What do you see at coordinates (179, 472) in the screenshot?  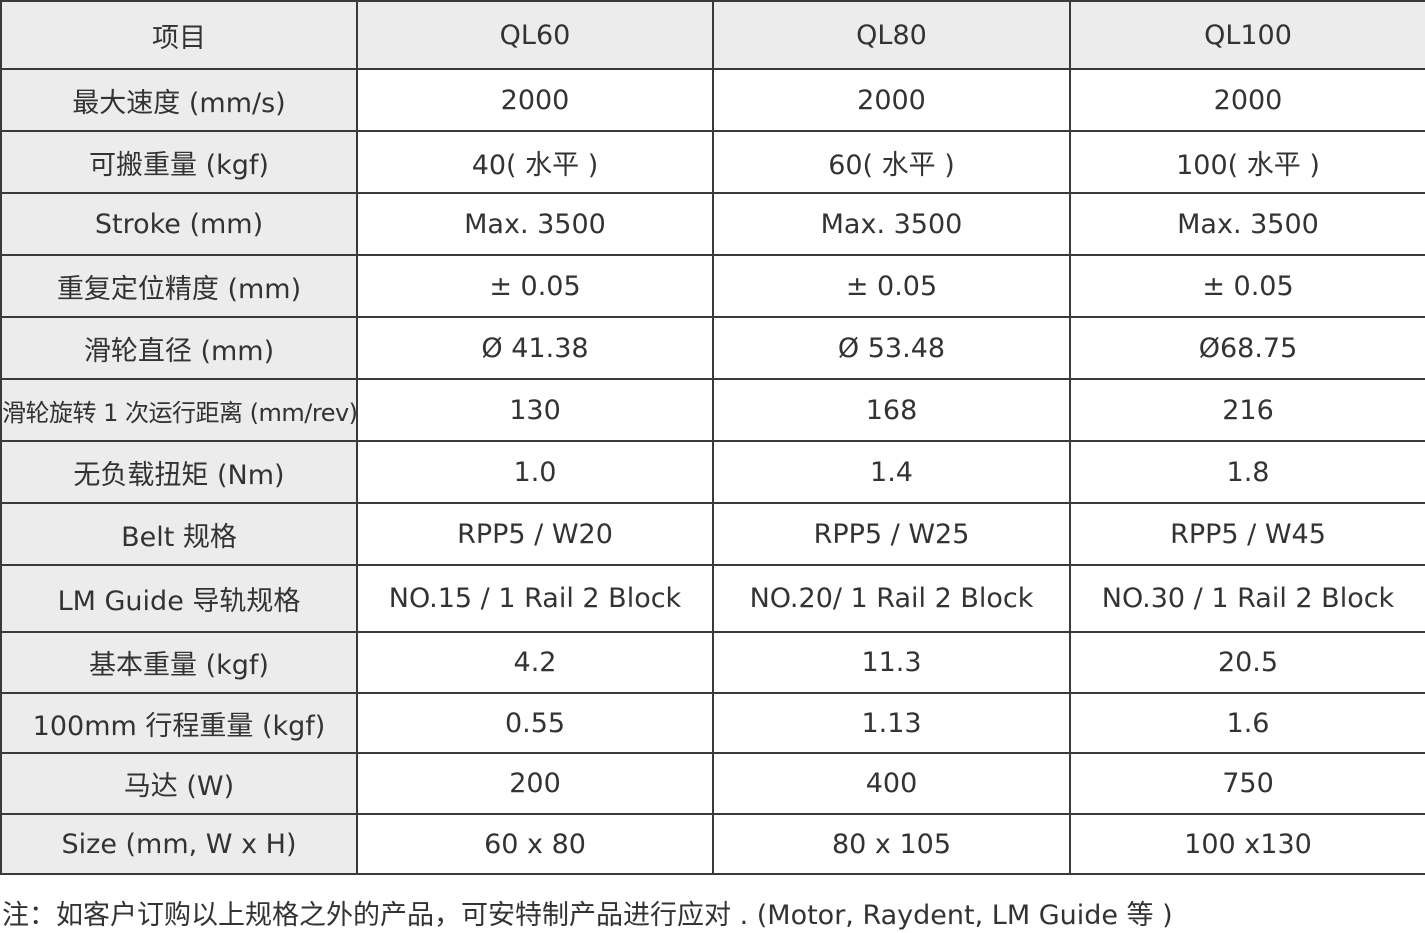 I see `row-label-no-load-torque: 无负载扭矩 (Nm)` at bounding box center [179, 472].